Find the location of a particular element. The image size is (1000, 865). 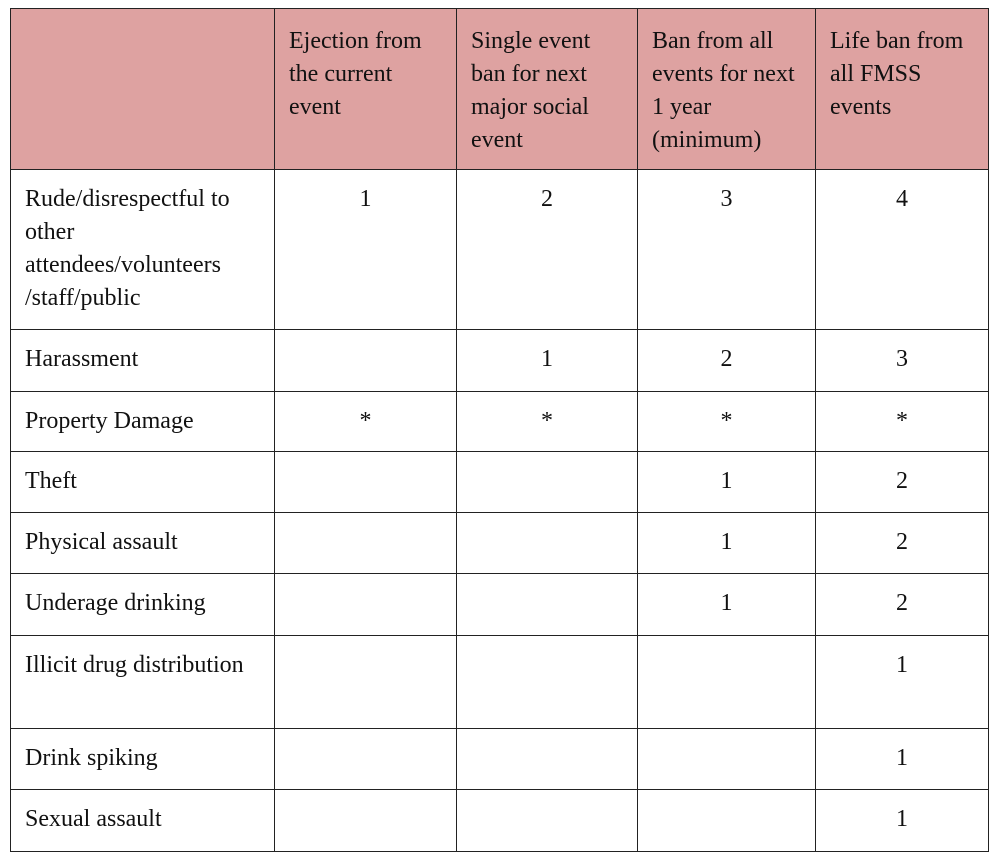

table-row: Sexual assault 1 is located at coordinates (499, 820).